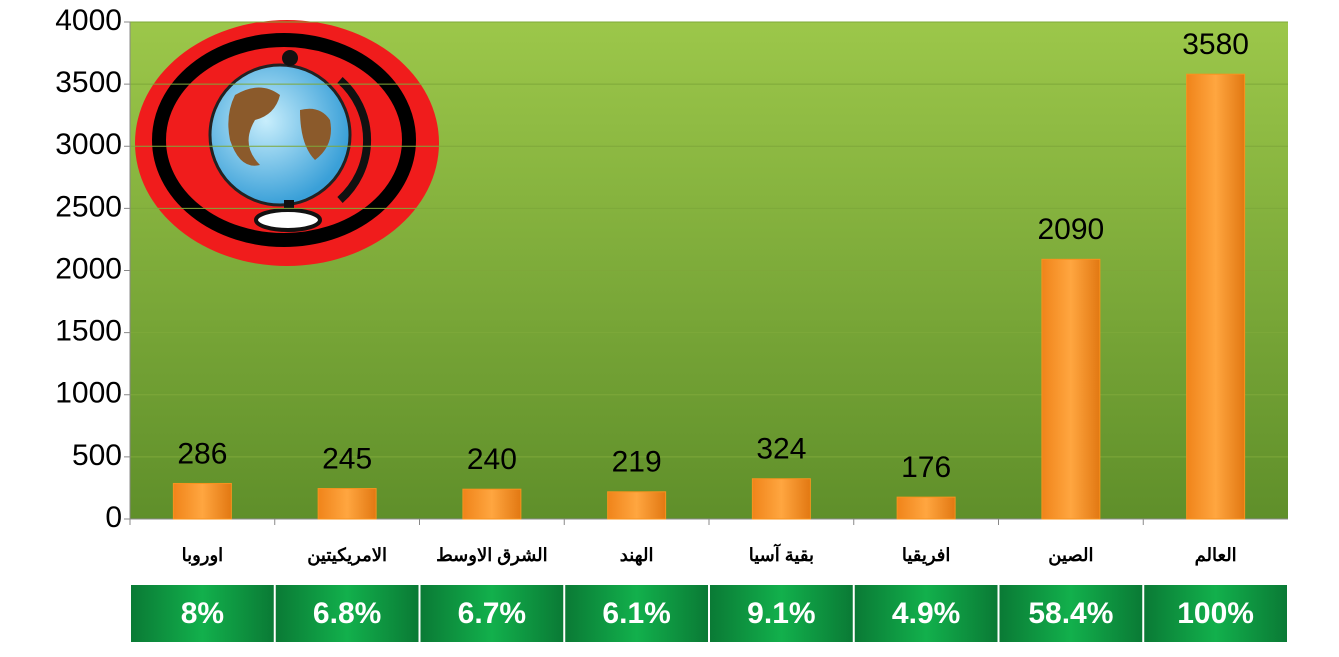  Describe the element at coordinates (637, 462) in the screenshot. I see `value-label: 219` at that location.